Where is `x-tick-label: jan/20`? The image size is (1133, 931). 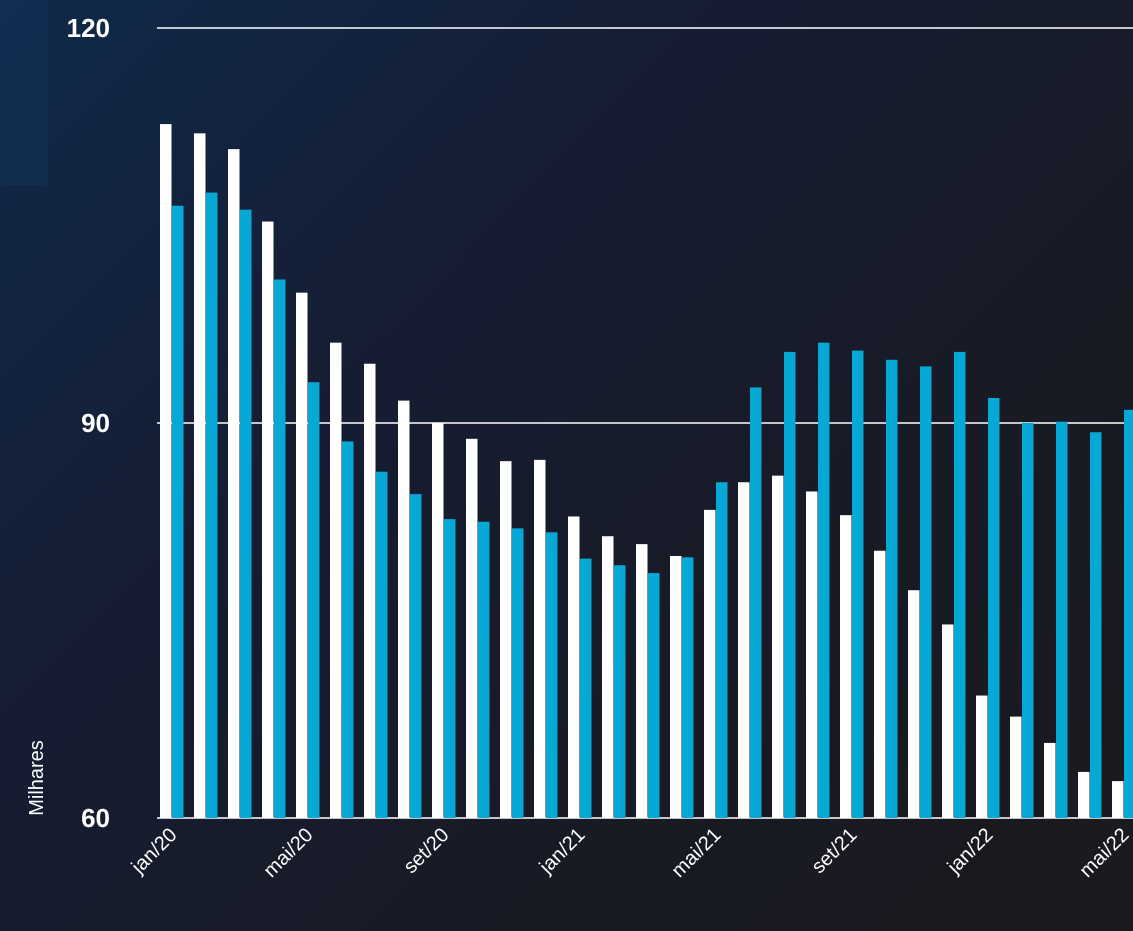 x-tick-label: jan/20 is located at coordinates (154, 851).